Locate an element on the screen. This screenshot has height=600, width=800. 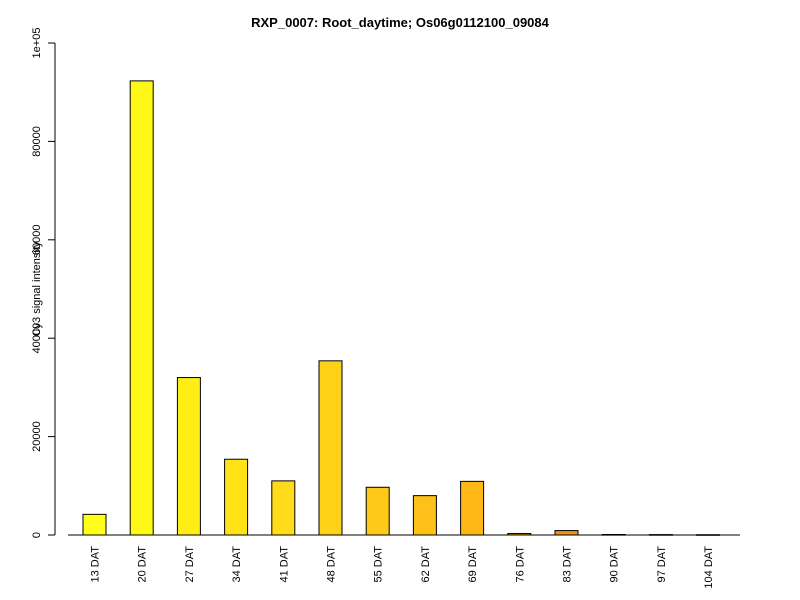
x-axis-tick-label: 76 DAT is located at coordinates (520, 564).